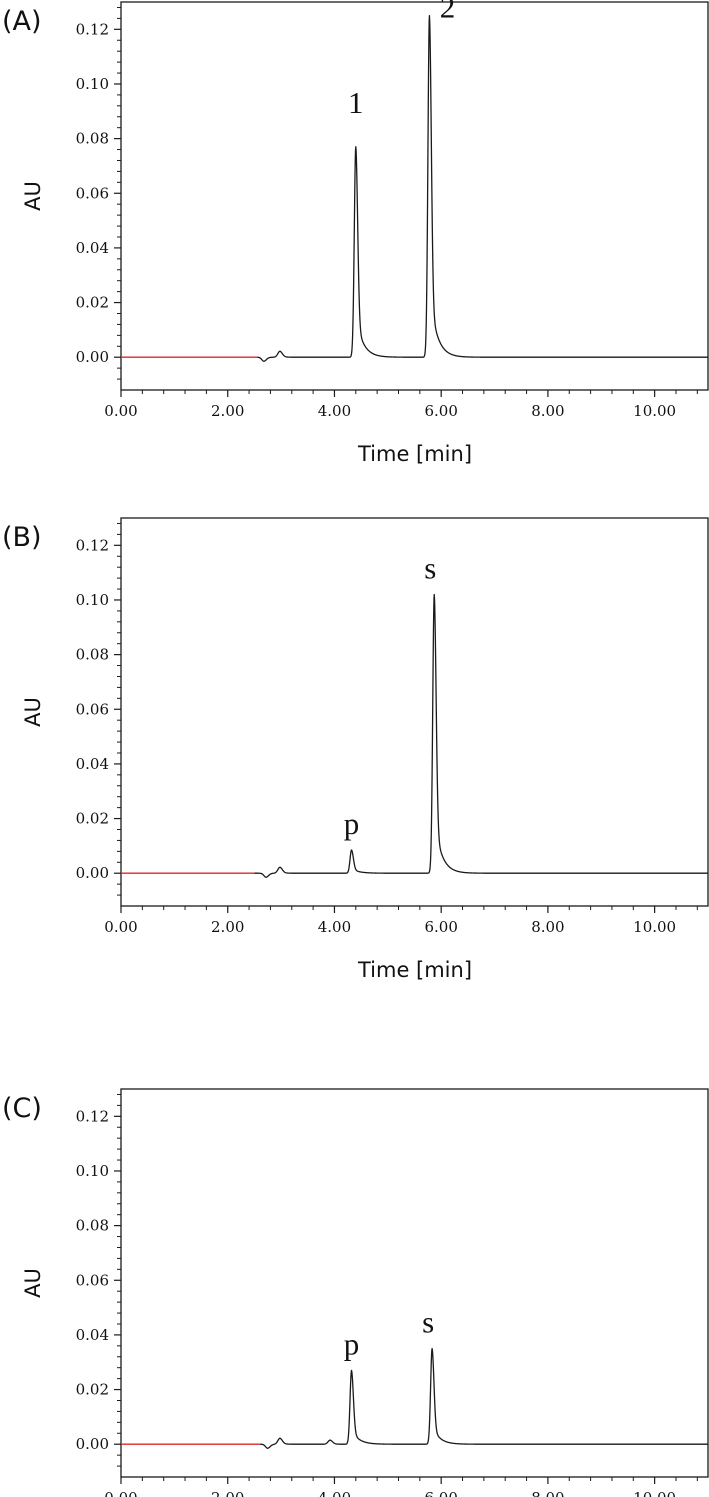 This screenshot has width=709, height=1497. I want to click on panel-label: (B), so click(22, 537).